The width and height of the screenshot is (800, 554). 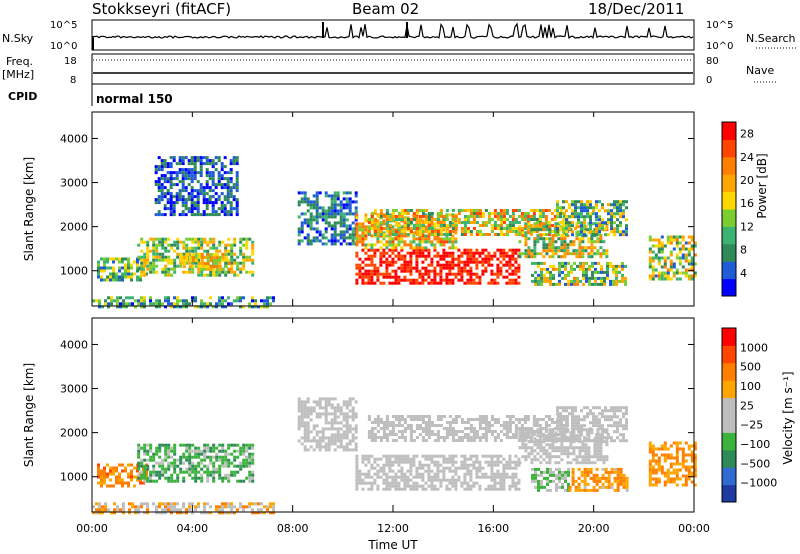 What do you see at coordinates (747, 203) in the screenshot?
I see `power-colorbar-tick: 16` at bounding box center [747, 203].